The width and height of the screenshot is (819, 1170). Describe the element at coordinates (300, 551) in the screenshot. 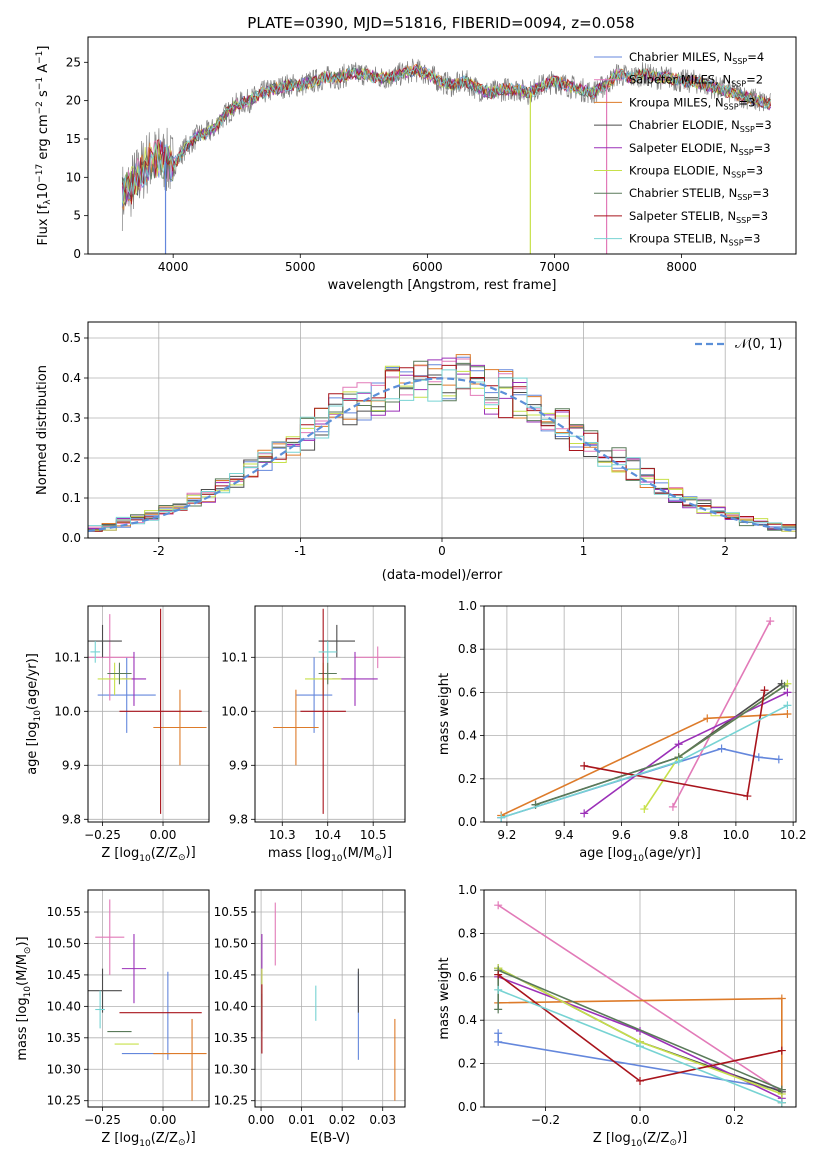

I see `x-tick-label: -1` at that location.